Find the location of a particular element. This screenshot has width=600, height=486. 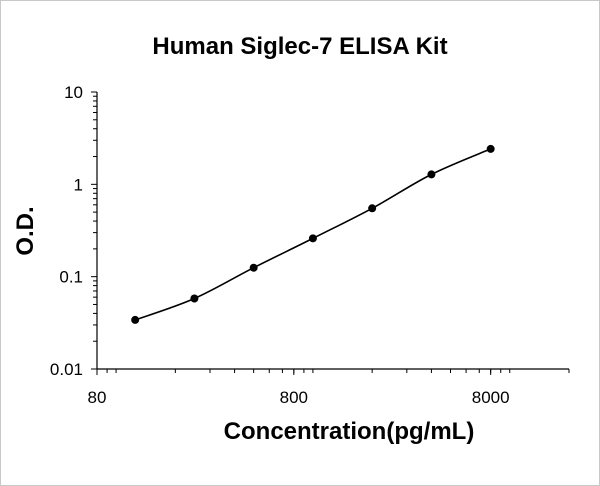

x-tick-label: 80 is located at coordinates (97, 397).